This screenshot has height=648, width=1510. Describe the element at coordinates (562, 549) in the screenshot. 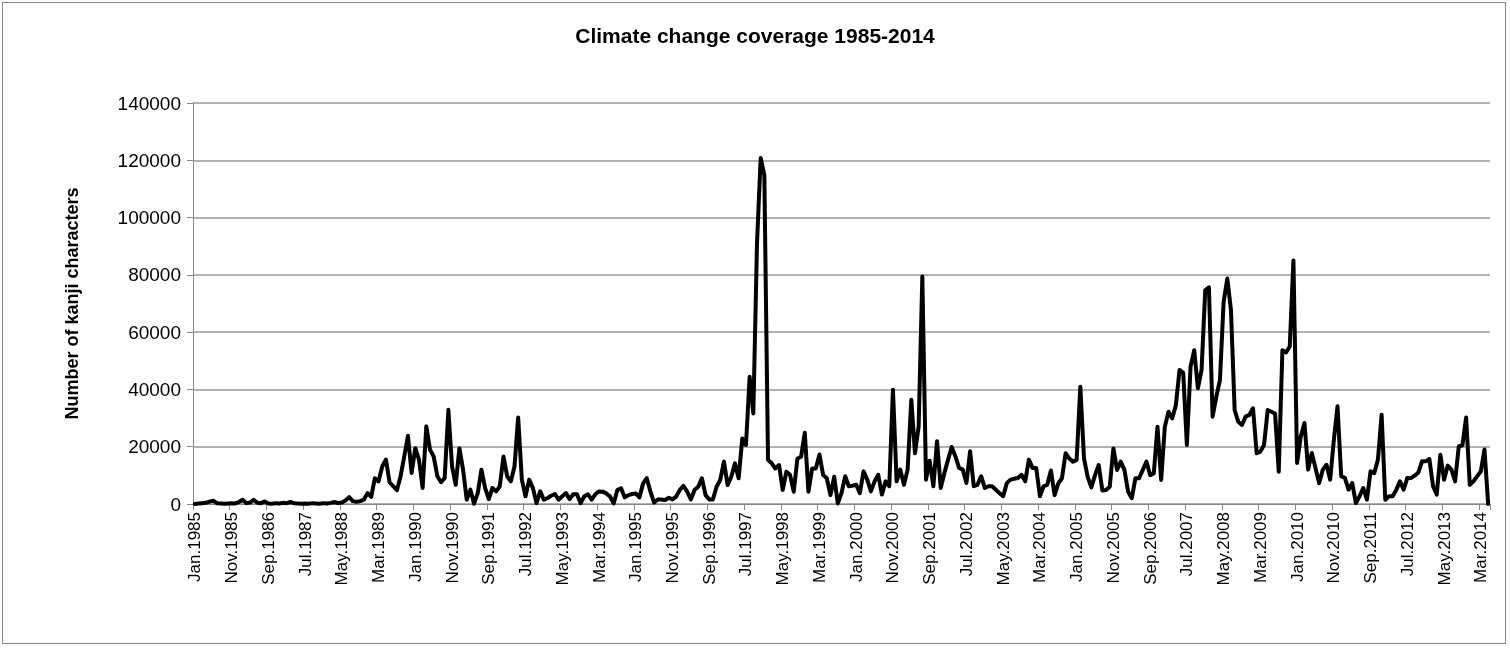

I see `x-tick-label: May.1993` at that location.